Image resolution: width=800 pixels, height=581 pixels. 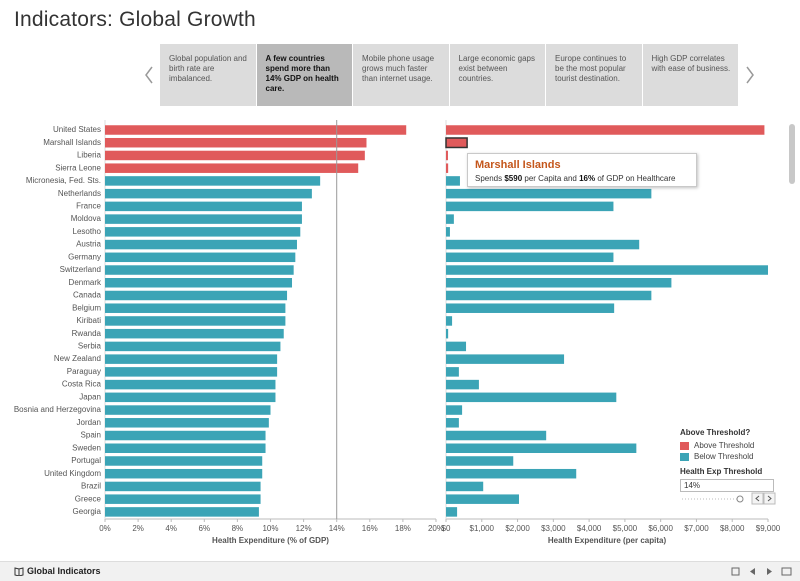 I want to click on prev-arrow, so click(x=149, y=75).